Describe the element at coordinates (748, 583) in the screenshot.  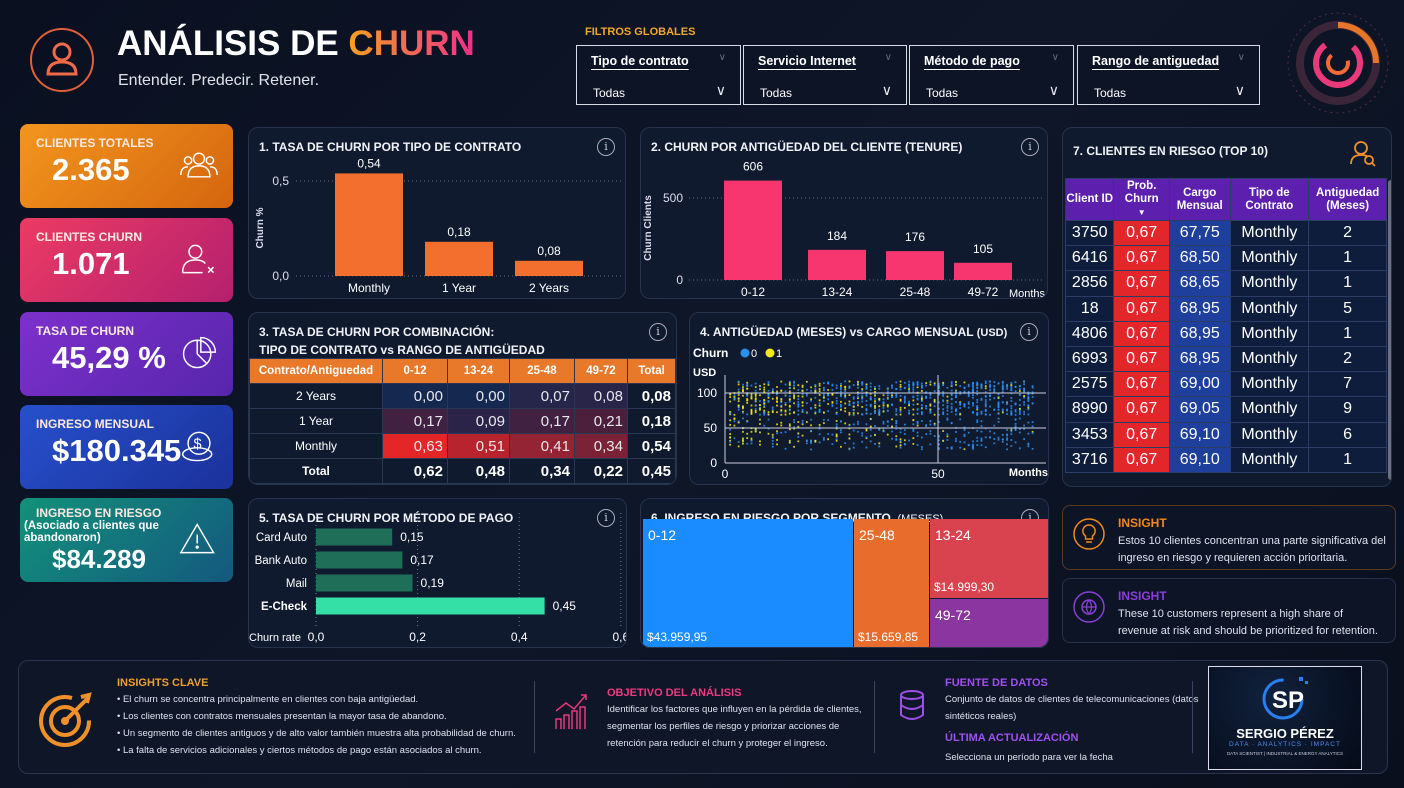
I see `treemap-tile: 0-12 $43.959,95` at that location.